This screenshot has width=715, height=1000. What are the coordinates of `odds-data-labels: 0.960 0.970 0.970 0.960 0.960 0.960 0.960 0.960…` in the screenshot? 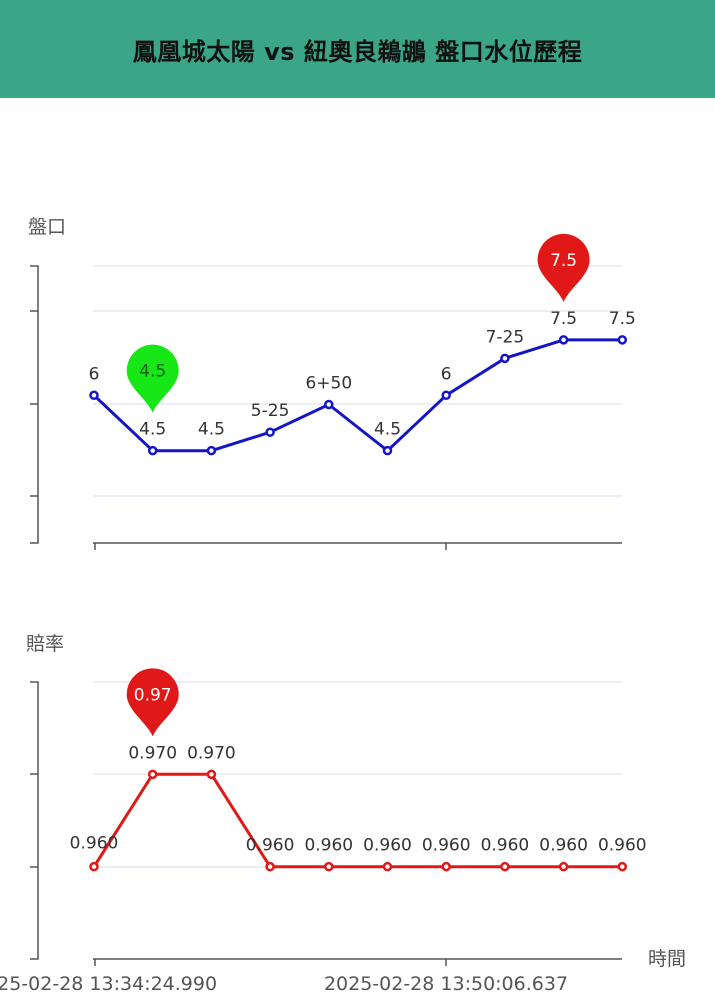 It's located at (358, 799).